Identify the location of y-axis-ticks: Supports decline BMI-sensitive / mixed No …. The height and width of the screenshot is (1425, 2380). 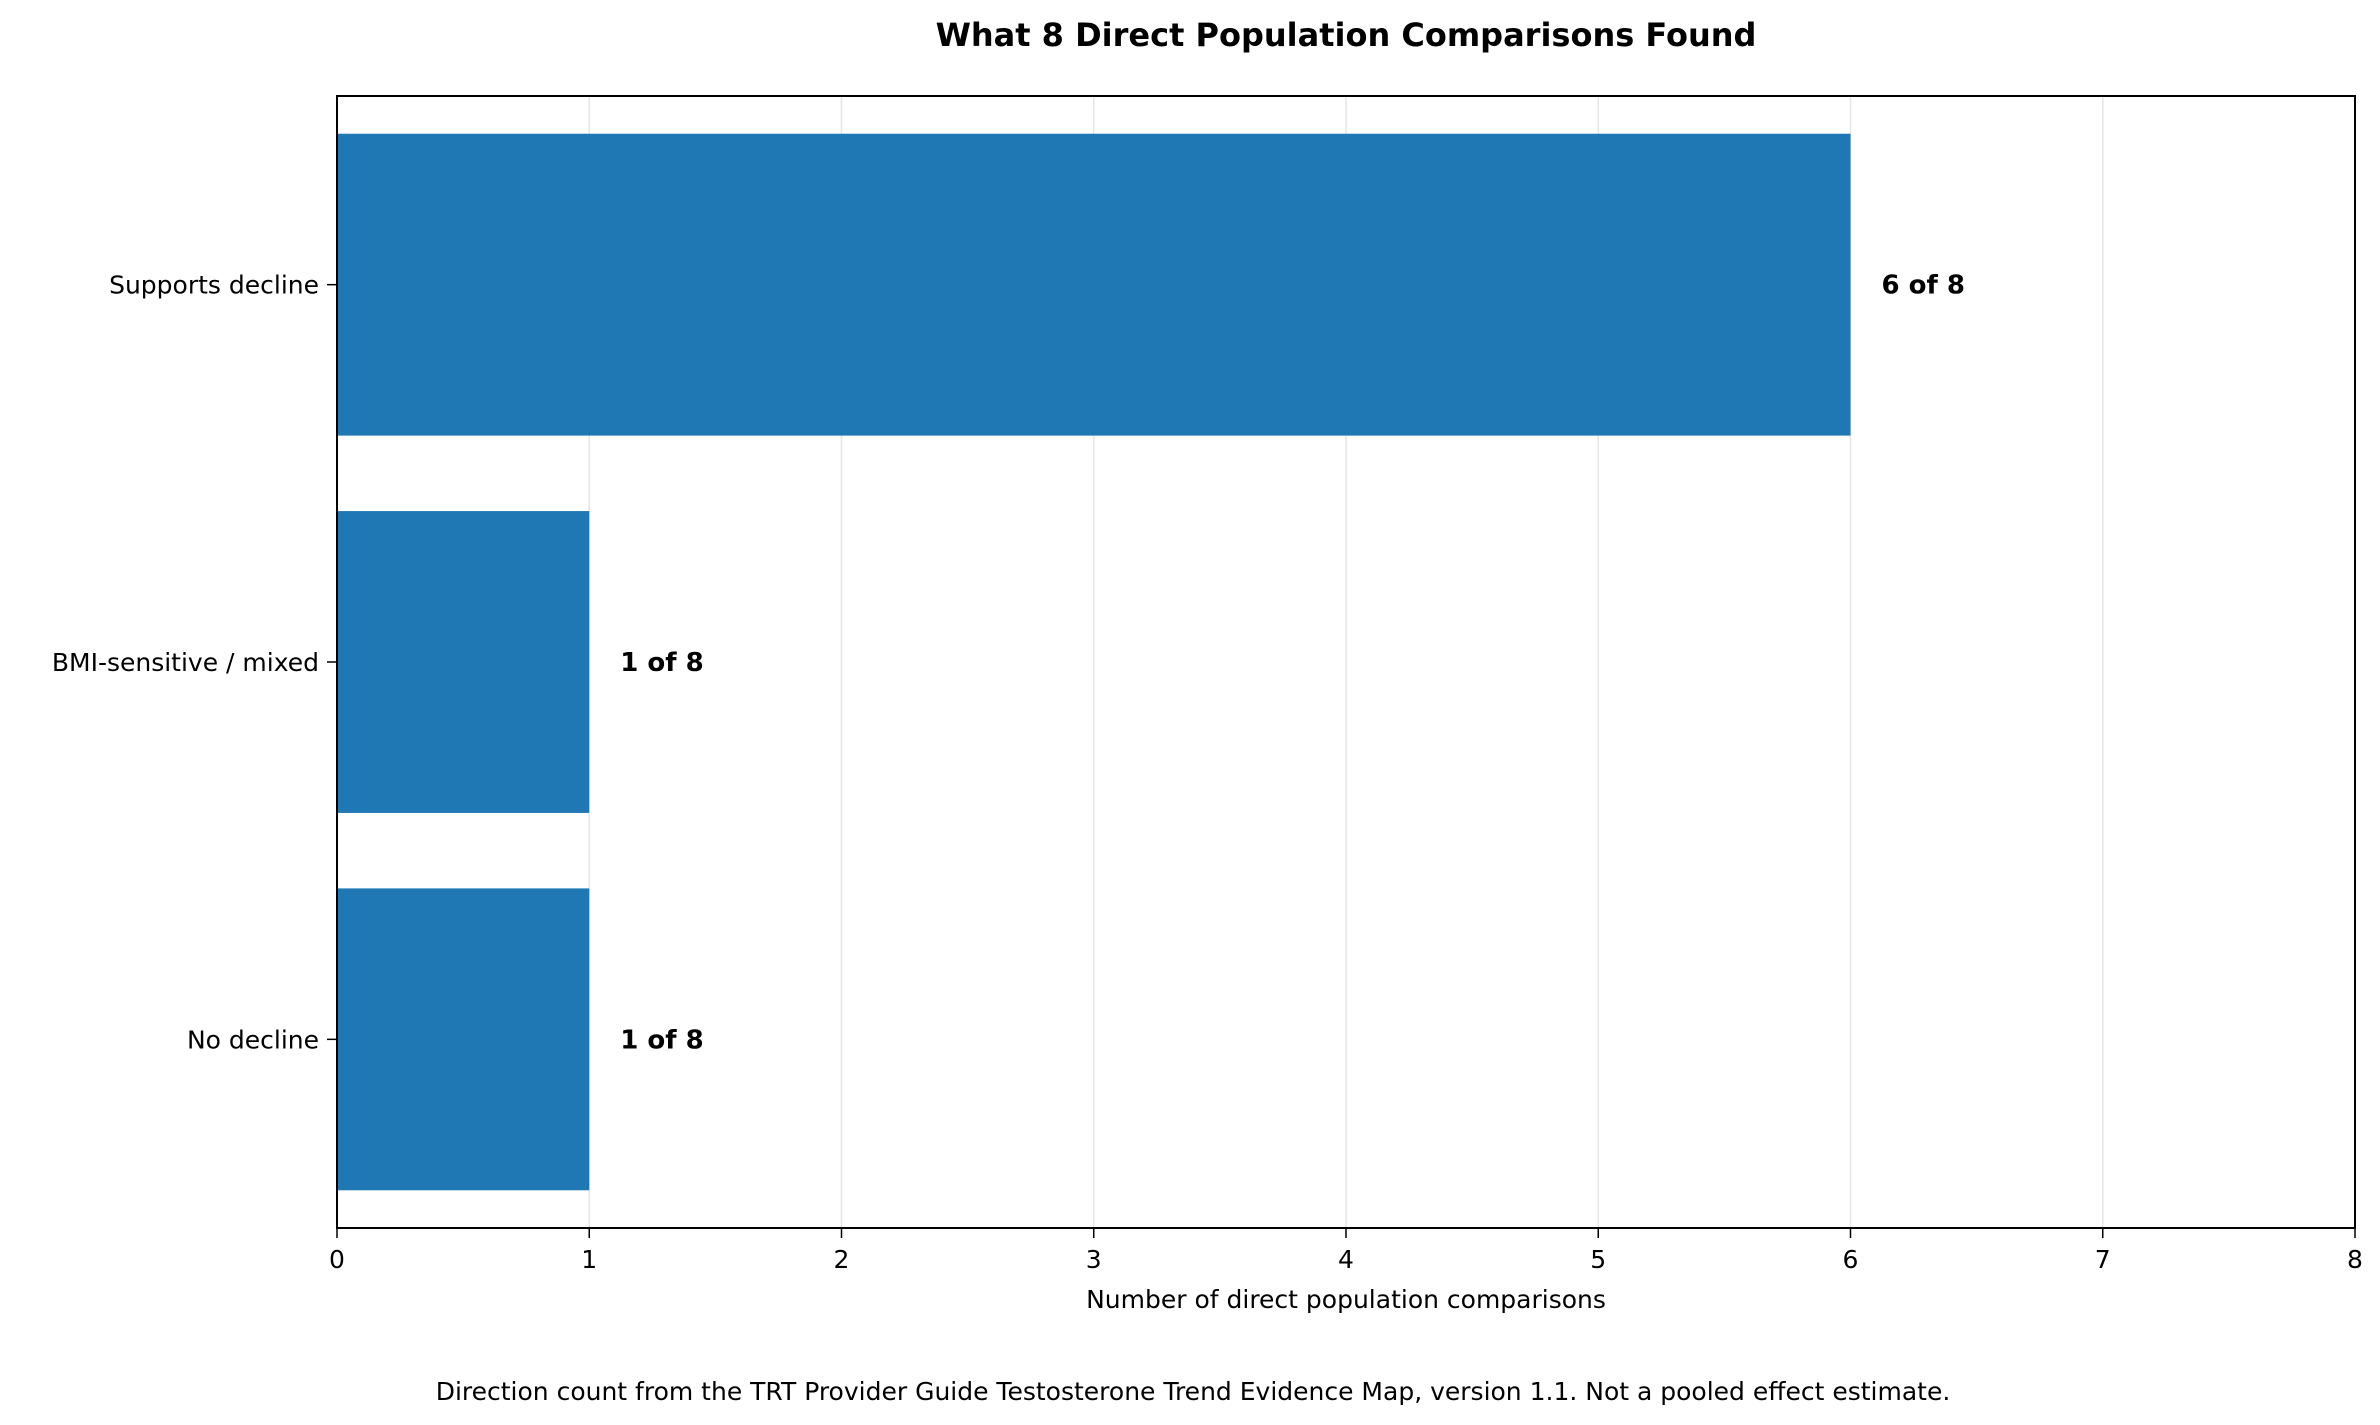
(194, 662).